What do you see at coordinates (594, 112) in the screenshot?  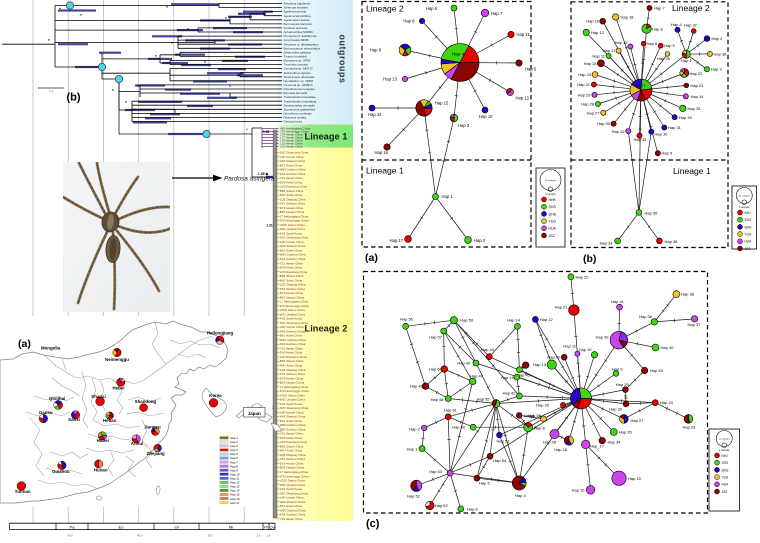 I see `svg-text: Hap 27` at bounding box center [594, 112].